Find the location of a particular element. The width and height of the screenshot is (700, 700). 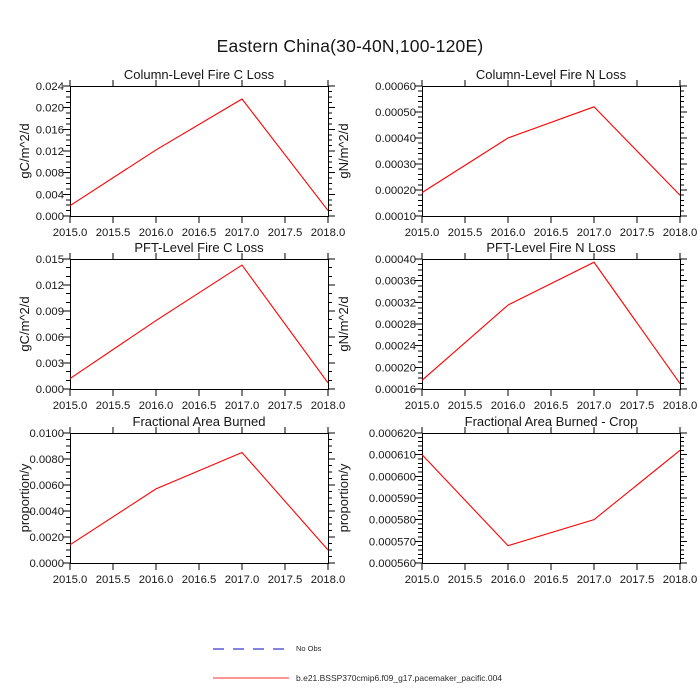

y-tick-label: 0.009 is located at coordinates (50, 312).